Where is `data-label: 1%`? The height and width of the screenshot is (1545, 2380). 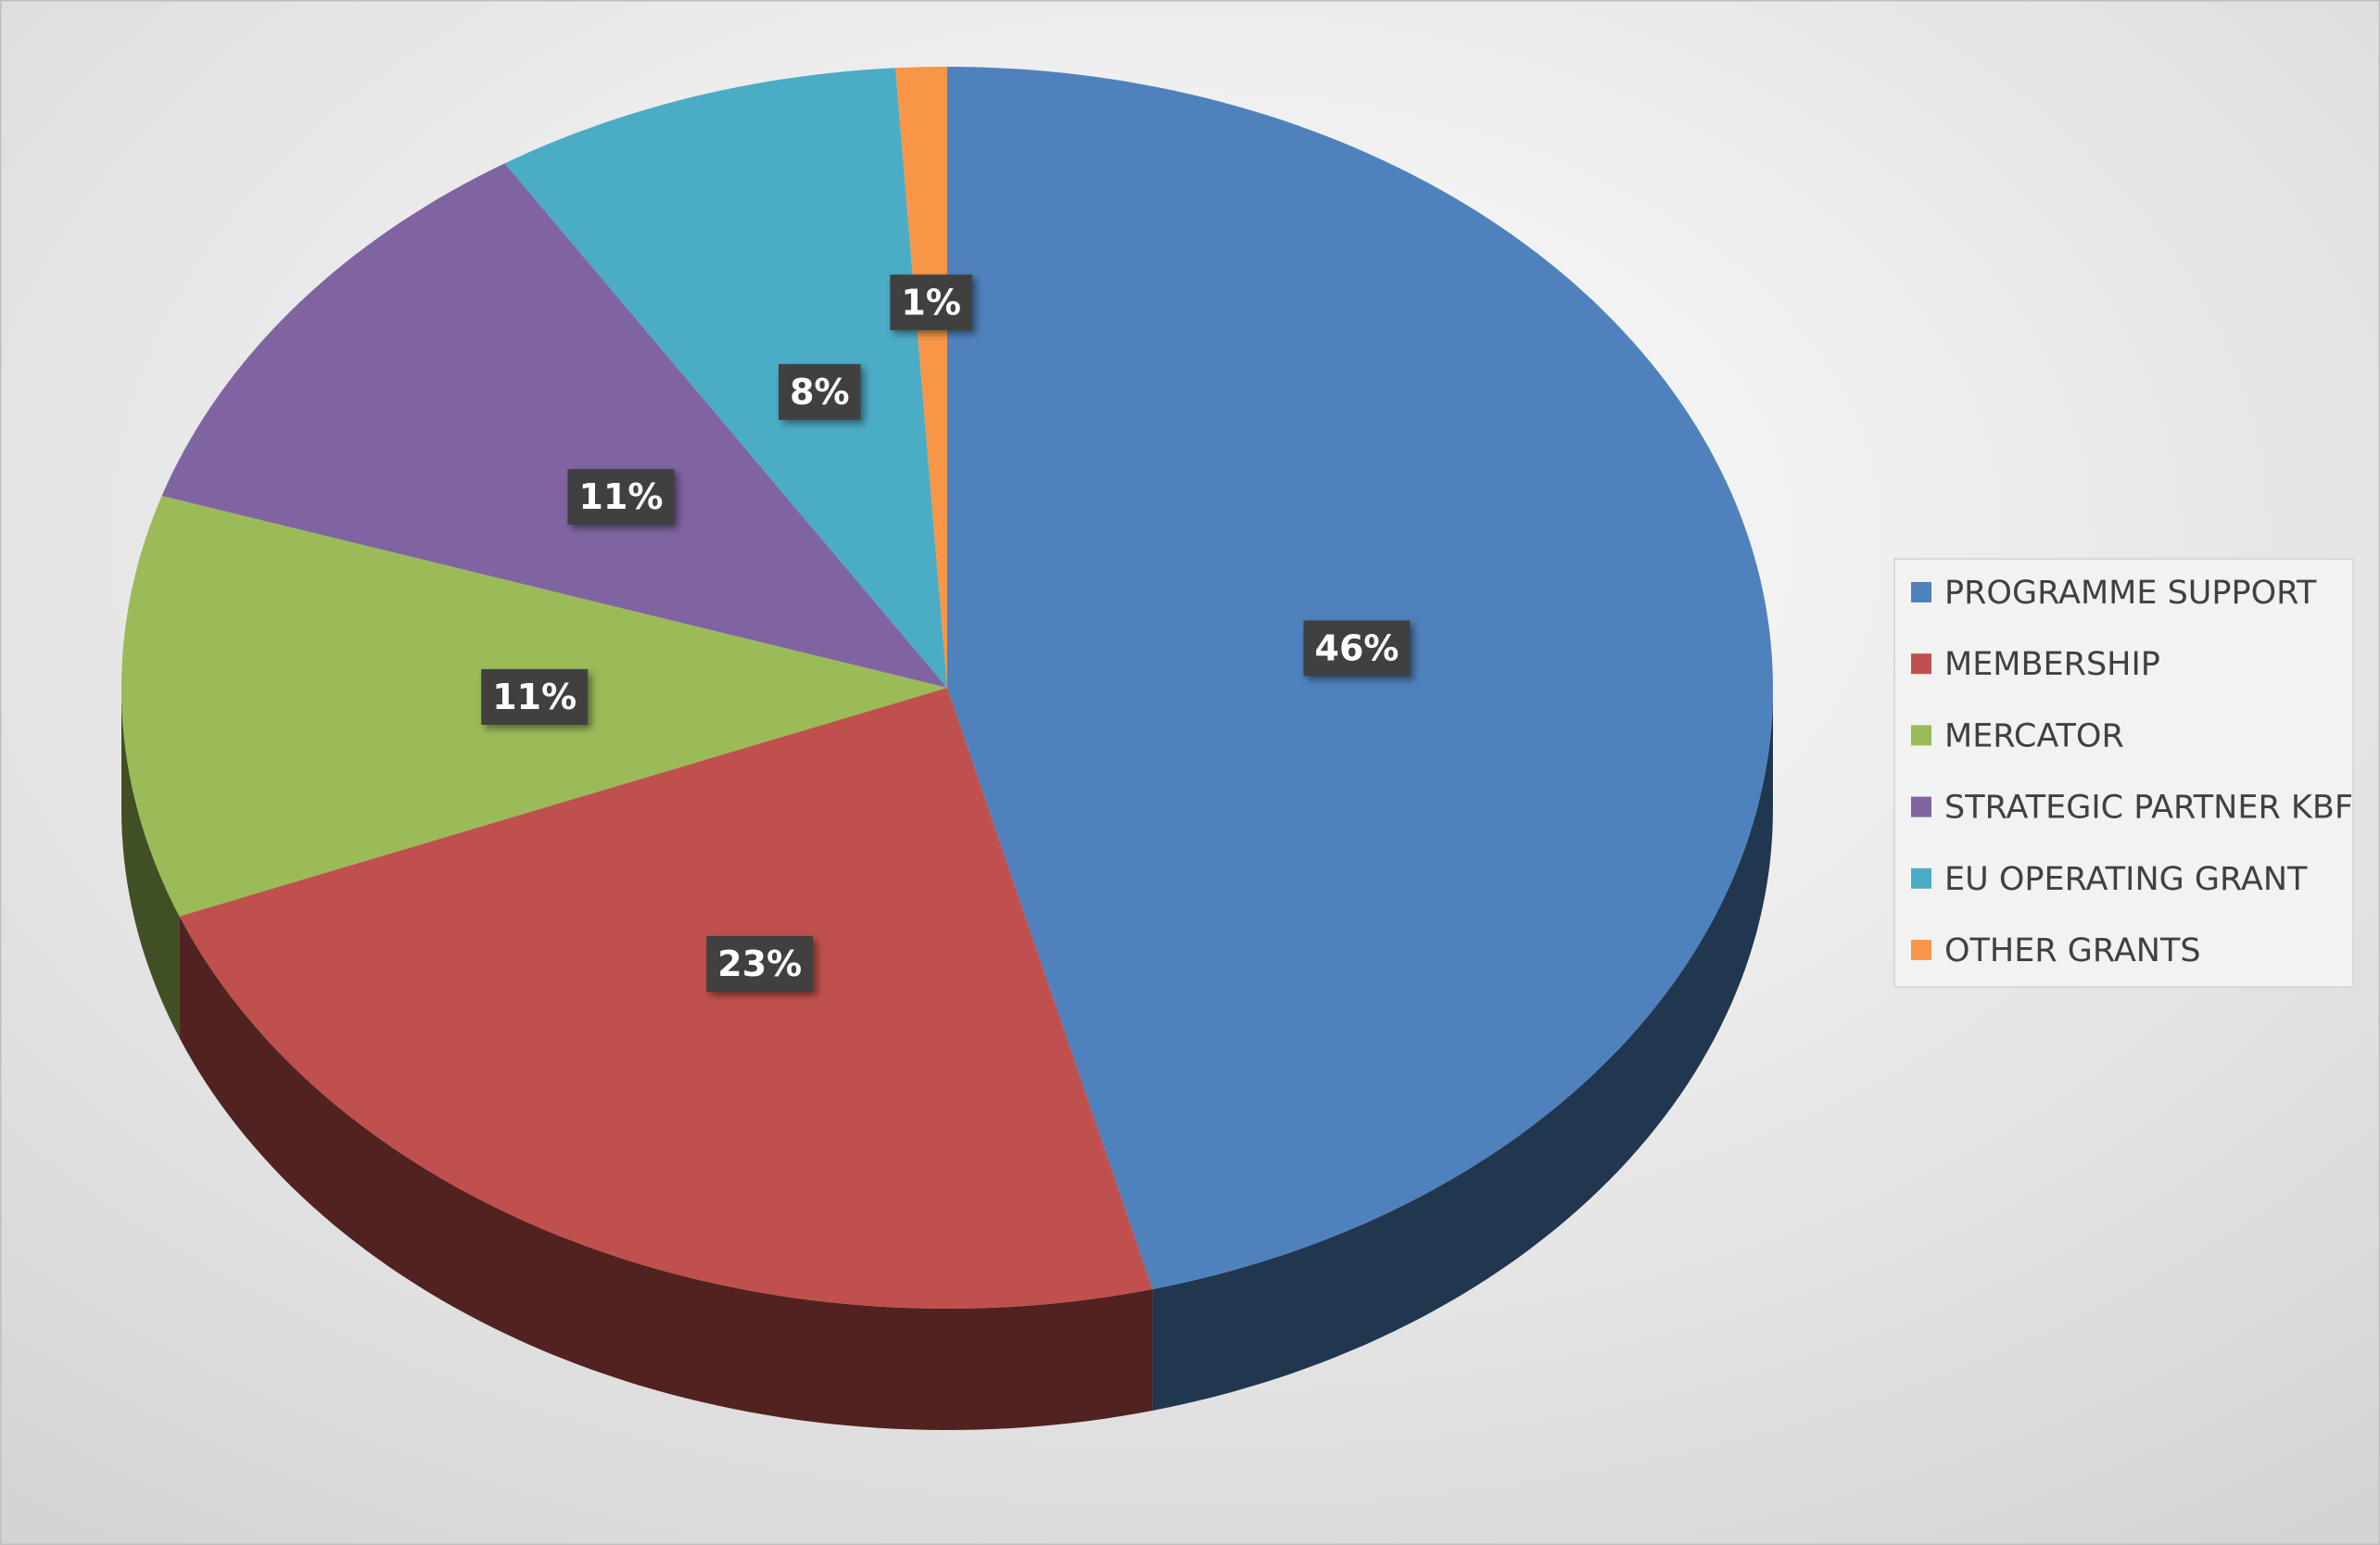 data-label: 1% is located at coordinates (931, 302).